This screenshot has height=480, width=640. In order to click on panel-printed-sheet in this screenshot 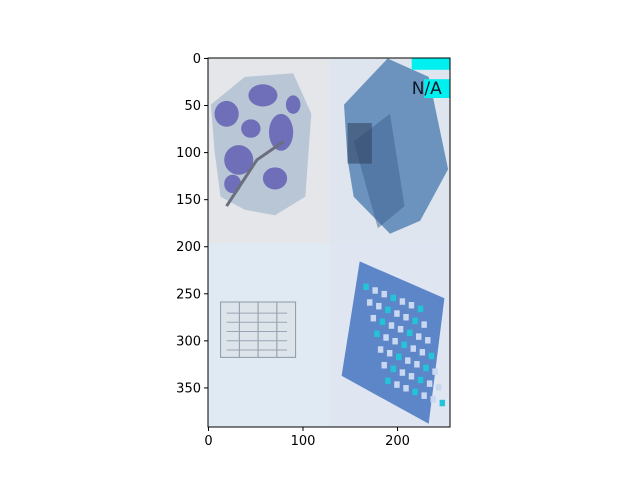, I will do `click(389, 334)`.